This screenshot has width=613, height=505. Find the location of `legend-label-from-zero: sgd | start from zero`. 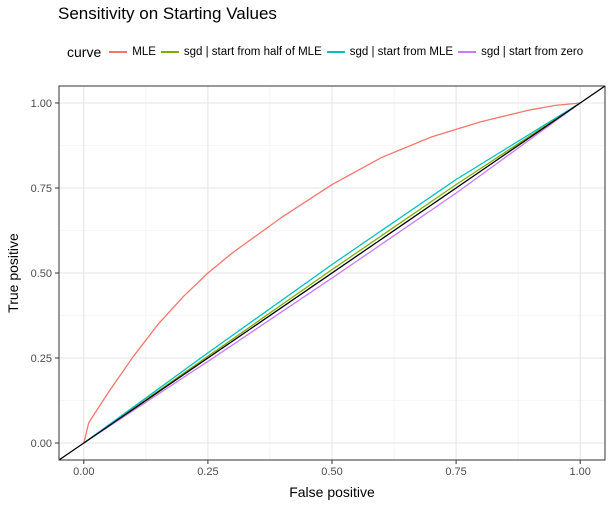

legend-label-from-zero: sgd | start from zero is located at coordinates (532, 52).